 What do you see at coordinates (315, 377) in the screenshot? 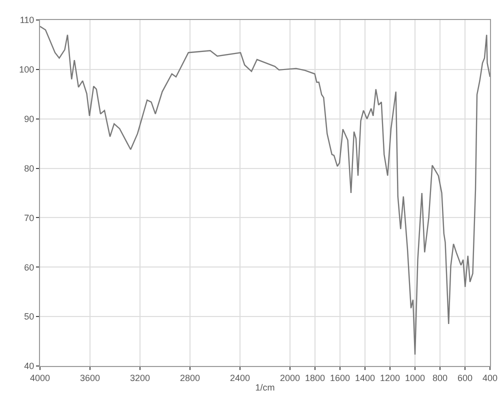
I see `x-tick-label: 1800` at bounding box center [315, 377].